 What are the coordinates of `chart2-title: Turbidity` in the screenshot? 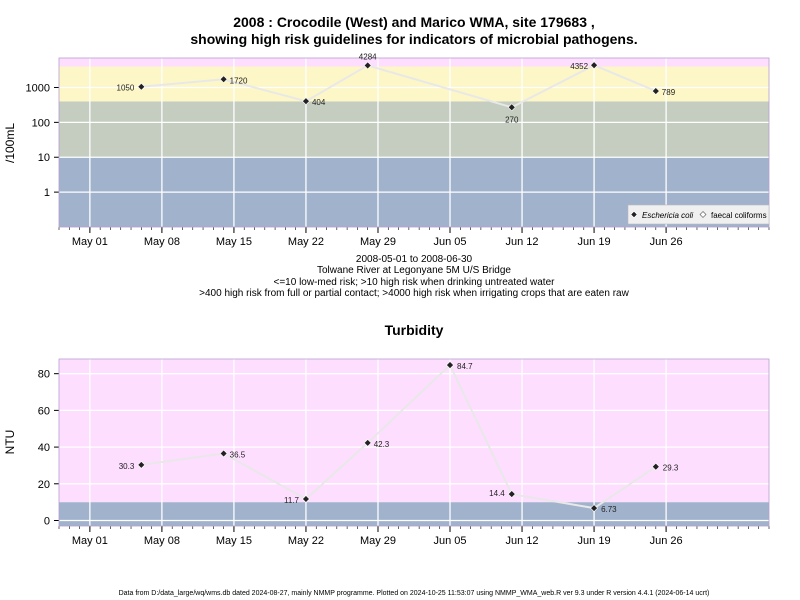 It's located at (414, 330).